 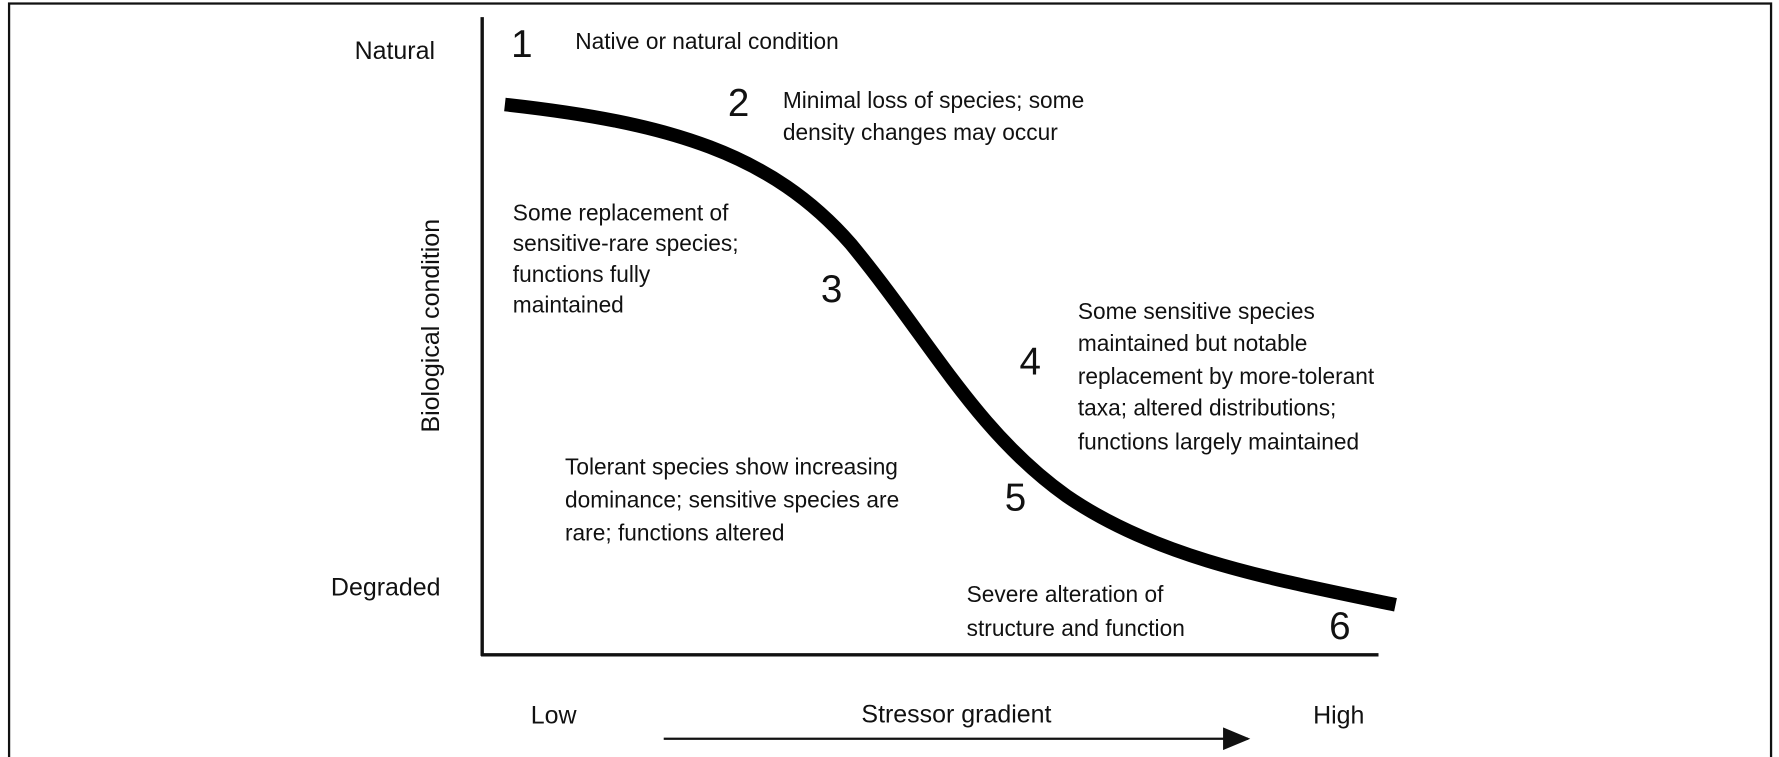 What do you see at coordinates (1029, 362) in the screenshot?
I see `level-number: 4` at bounding box center [1029, 362].